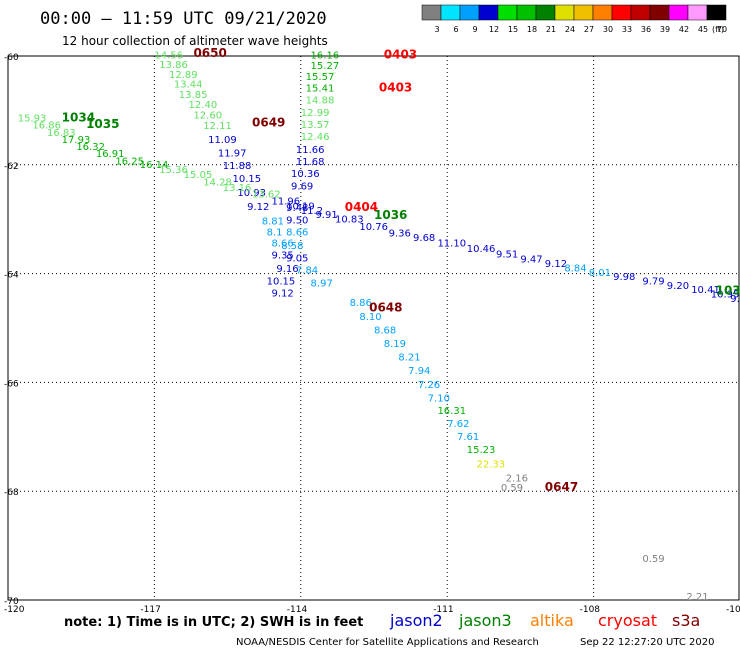 Image resolution: width=740 pixels, height=650 pixels. Describe the element at coordinates (725, 295) in the screenshot. I see `wave-height-label: 10.95` at that location.